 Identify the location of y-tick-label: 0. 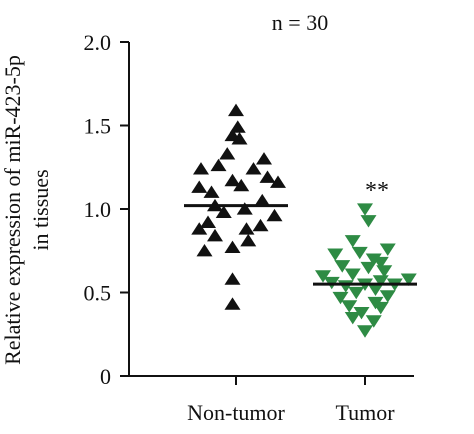
(105, 376).